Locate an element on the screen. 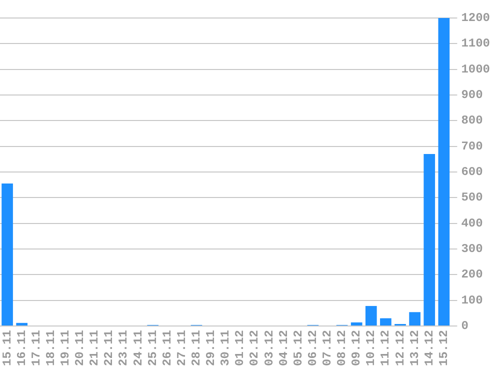 The width and height of the screenshot is (498, 370). x-tick-label: 23.11 is located at coordinates (123, 348).